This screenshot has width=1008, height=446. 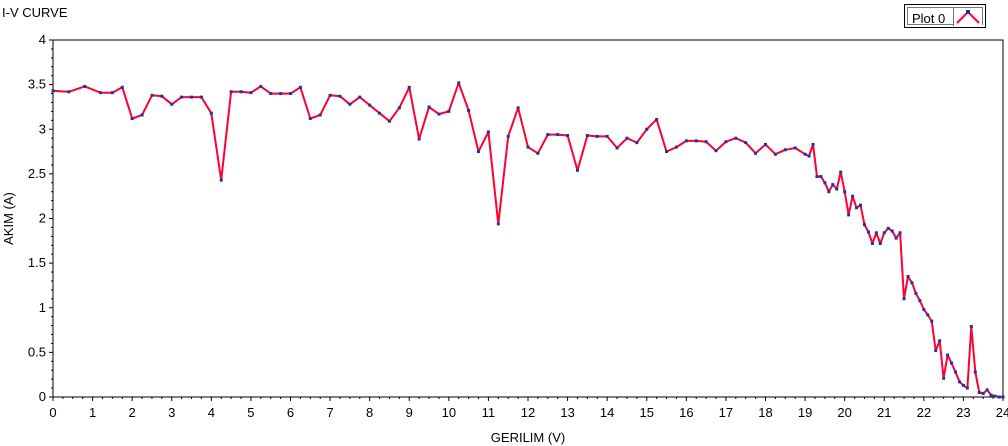 I want to click on legend-line-icon, so click(x=968, y=17).